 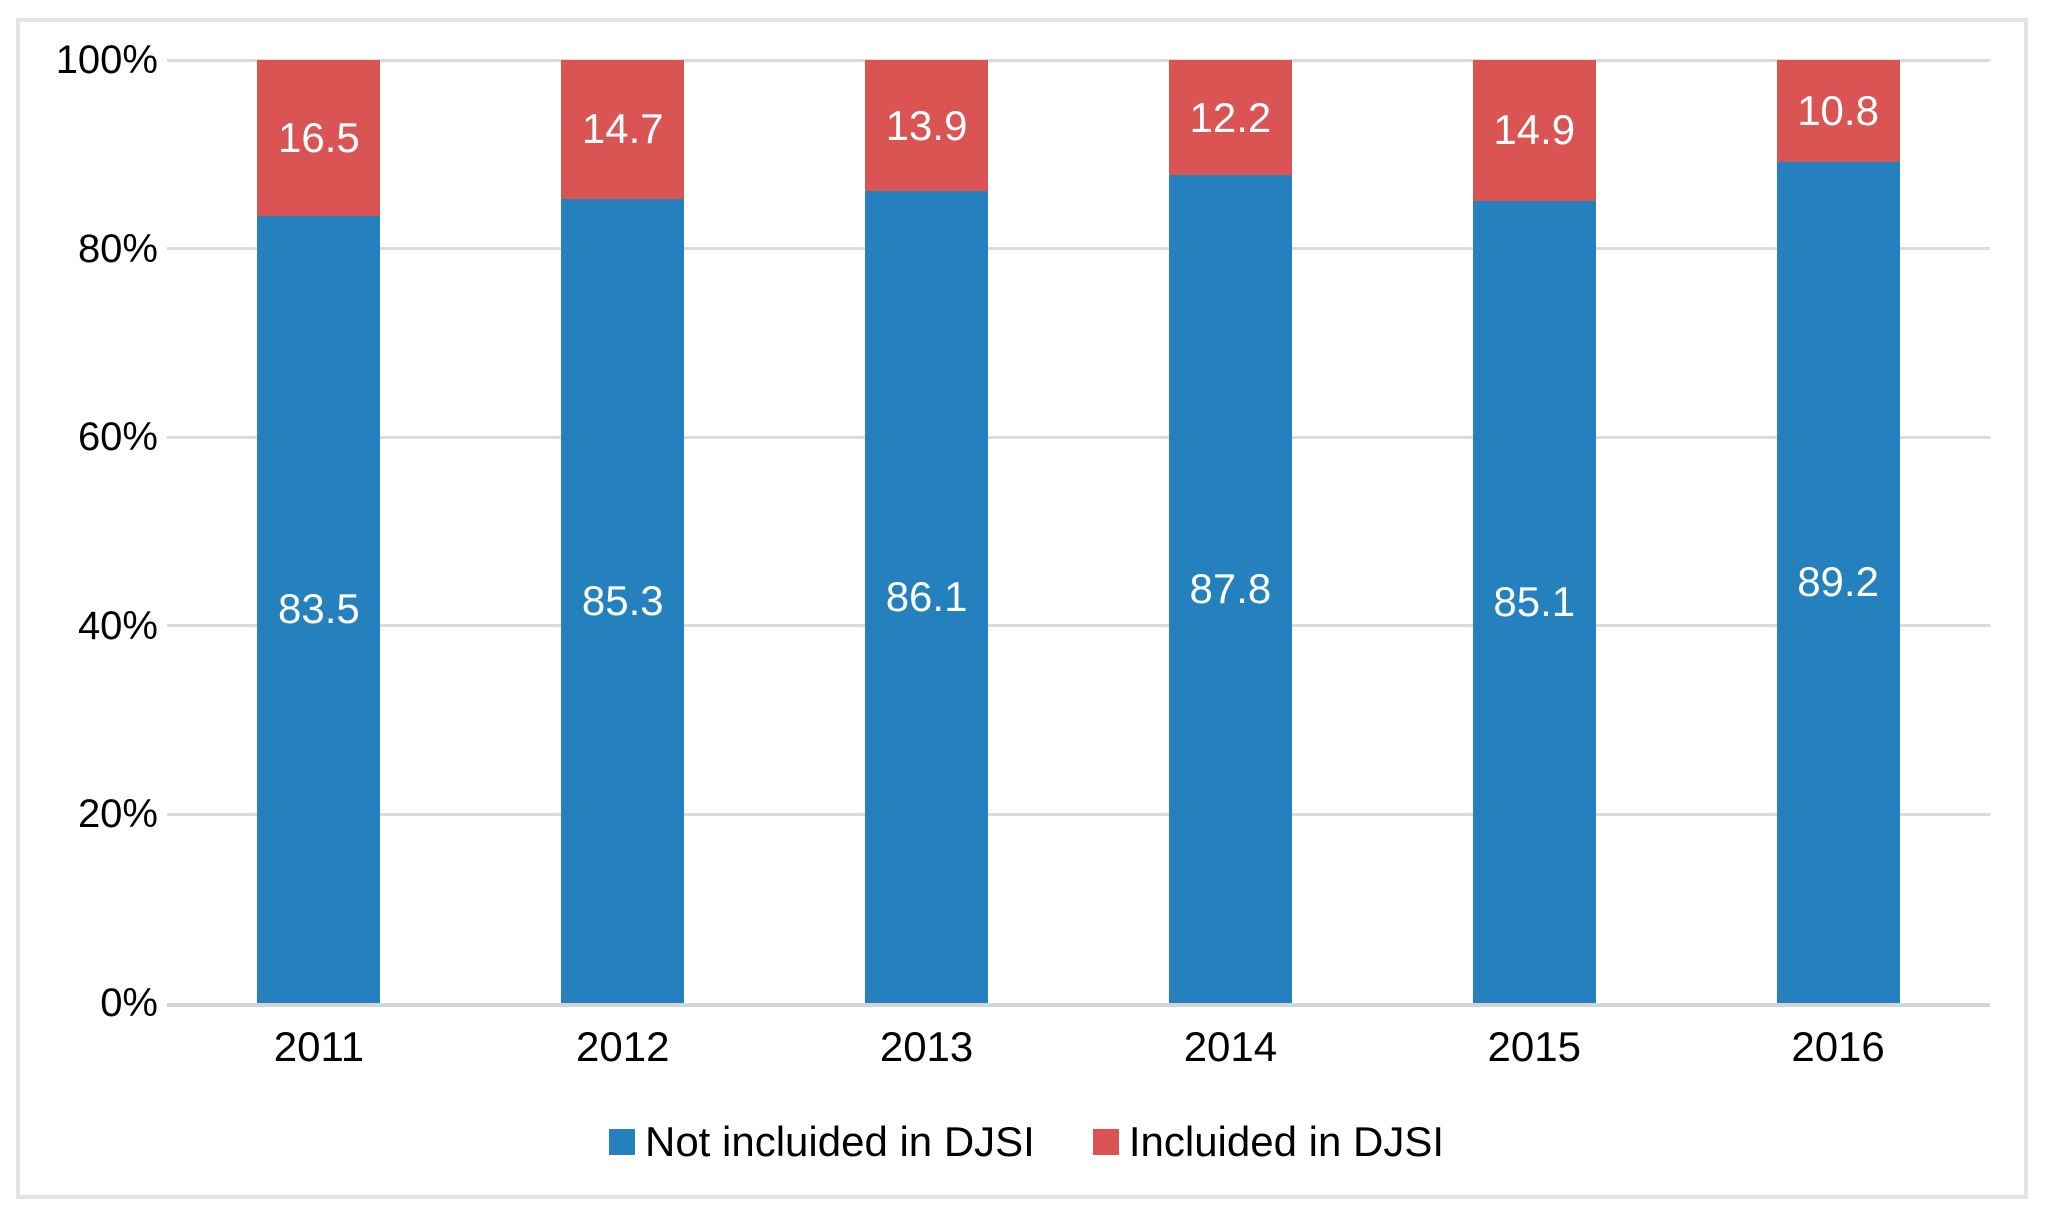 I want to click on y-tick-label: 100%, so click(x=106, y=60).